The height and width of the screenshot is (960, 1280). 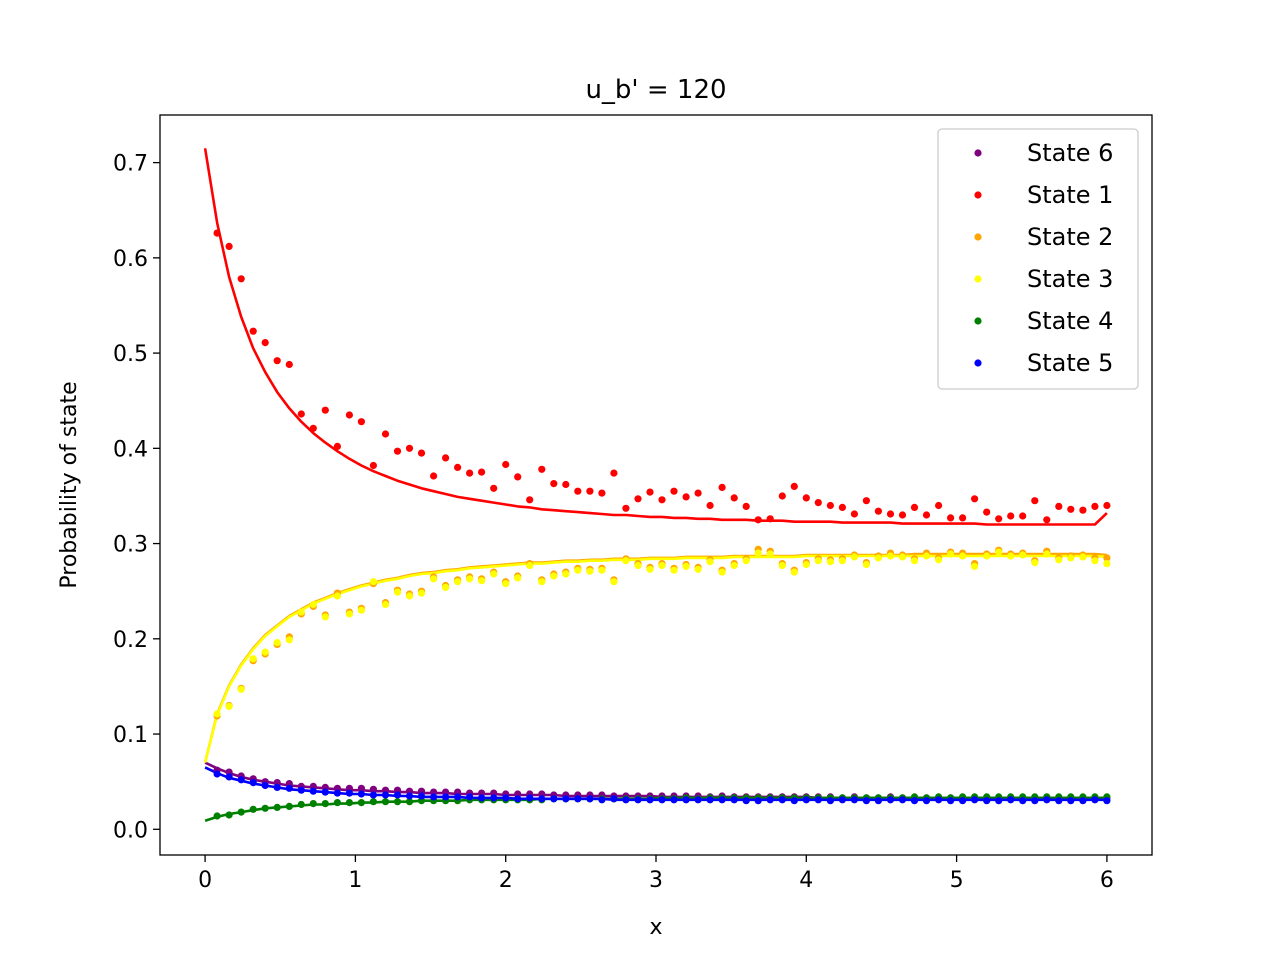 What do you see at coordinates (130, 164) in the screenshot?
I see `y-tick-label: 0.7` at bounding box center [130, 164].